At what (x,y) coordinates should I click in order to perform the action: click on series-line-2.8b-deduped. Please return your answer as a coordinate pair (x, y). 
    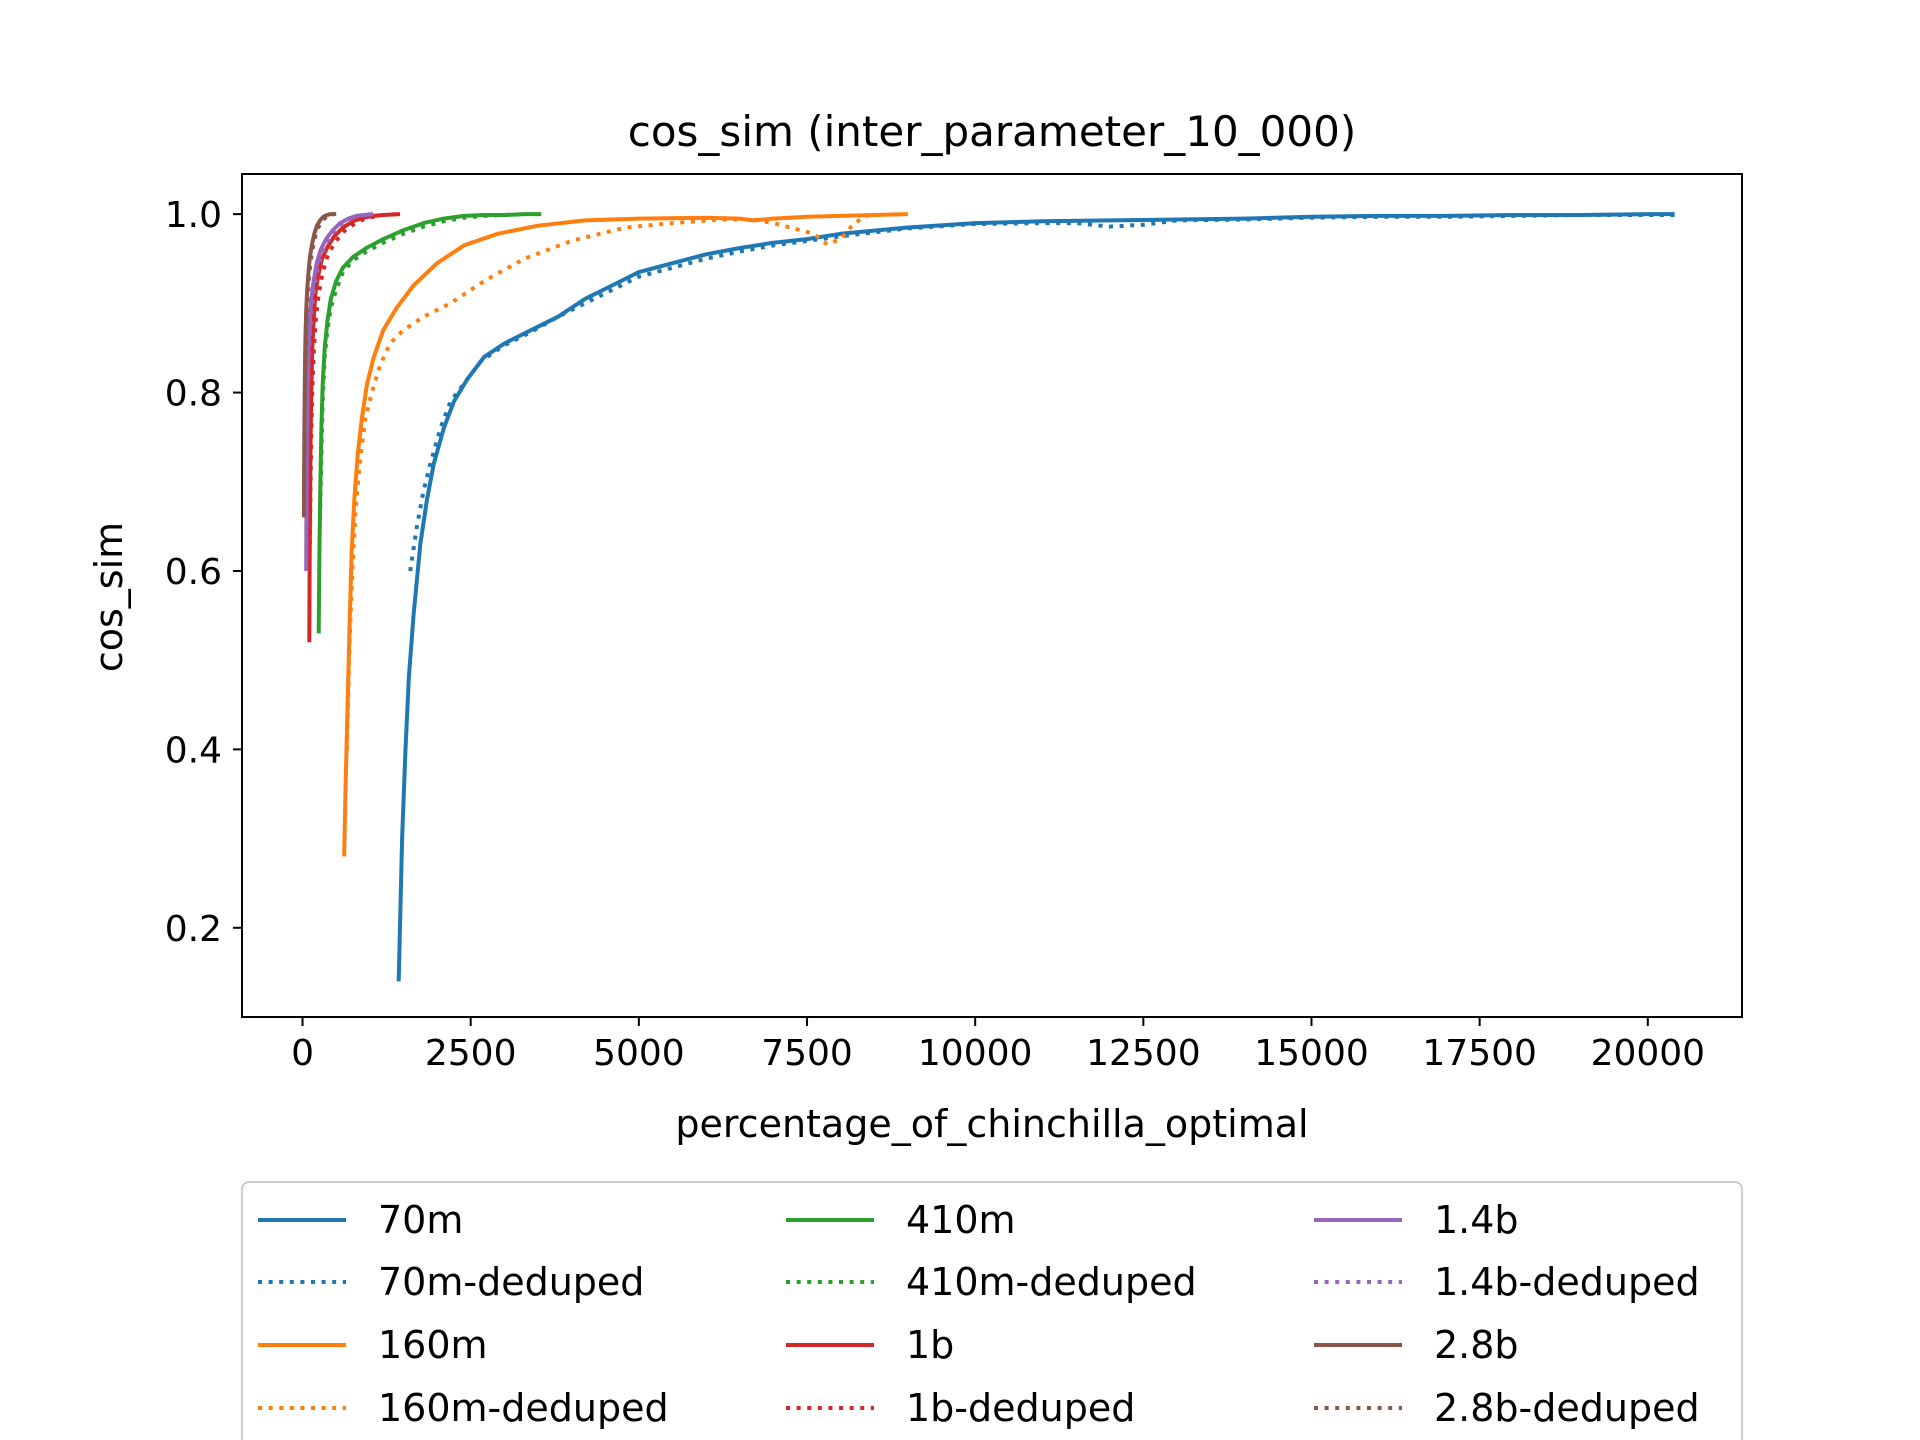
    Looking at the image, I should click on (318, 347).